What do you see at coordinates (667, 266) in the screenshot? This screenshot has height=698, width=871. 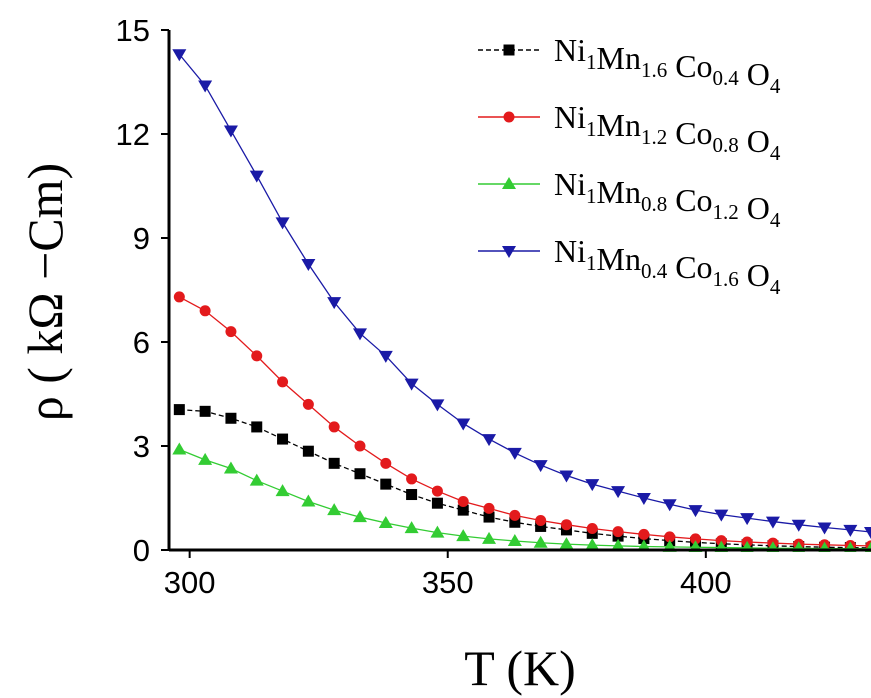 I see `legend-label: Ni1Mn0.4 Co1.6 O4` at bounding box center [667, 266].